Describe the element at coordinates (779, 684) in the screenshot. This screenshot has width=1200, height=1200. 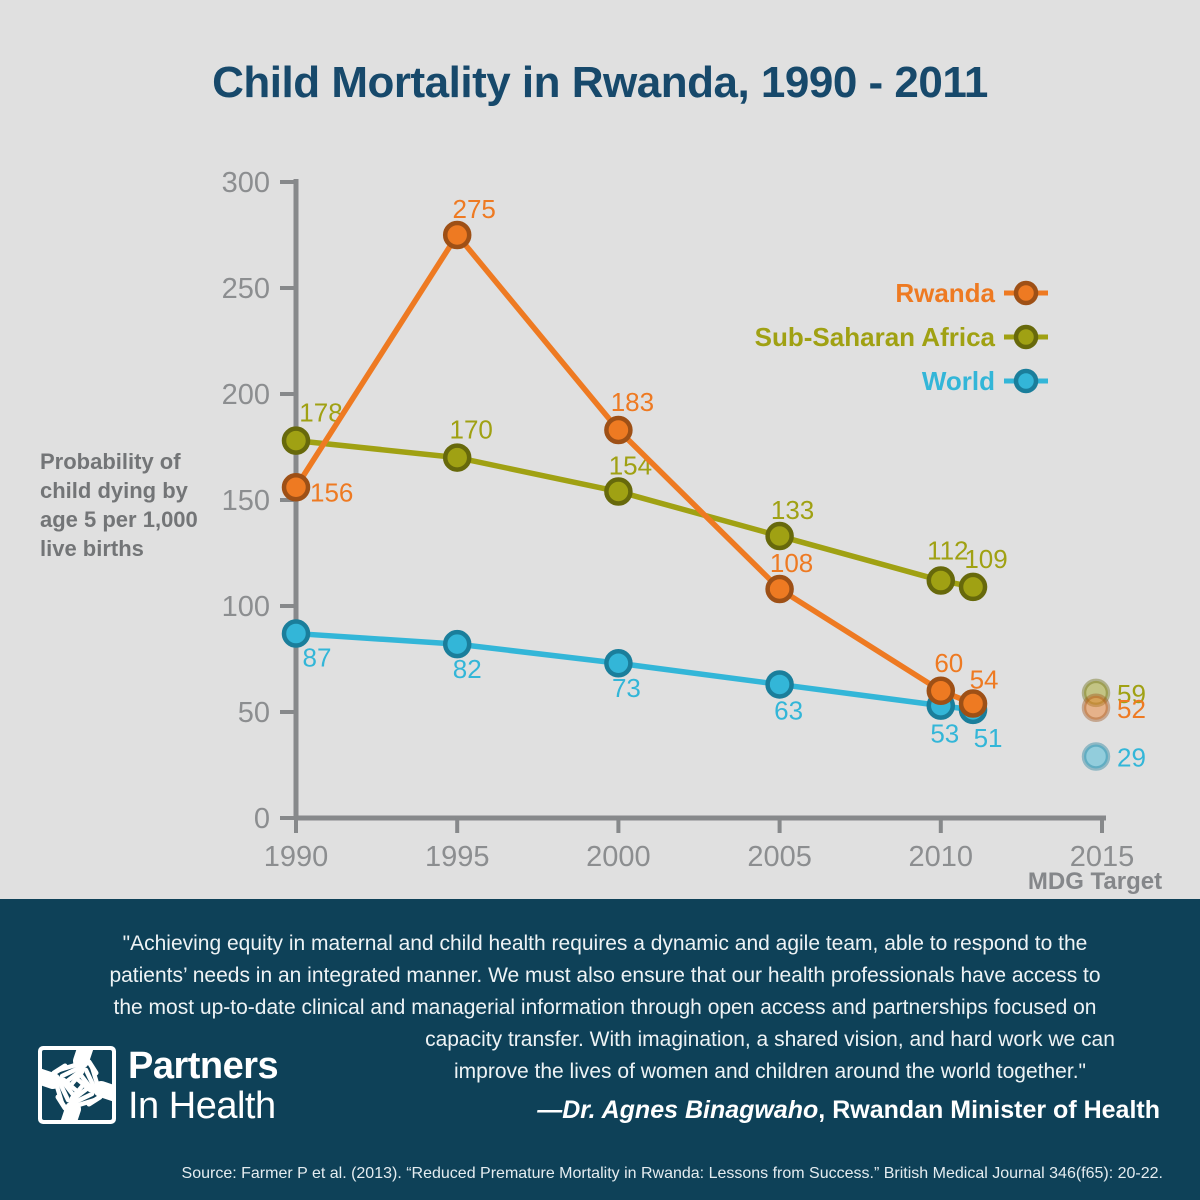
I see `marker-world-2005` at that location.